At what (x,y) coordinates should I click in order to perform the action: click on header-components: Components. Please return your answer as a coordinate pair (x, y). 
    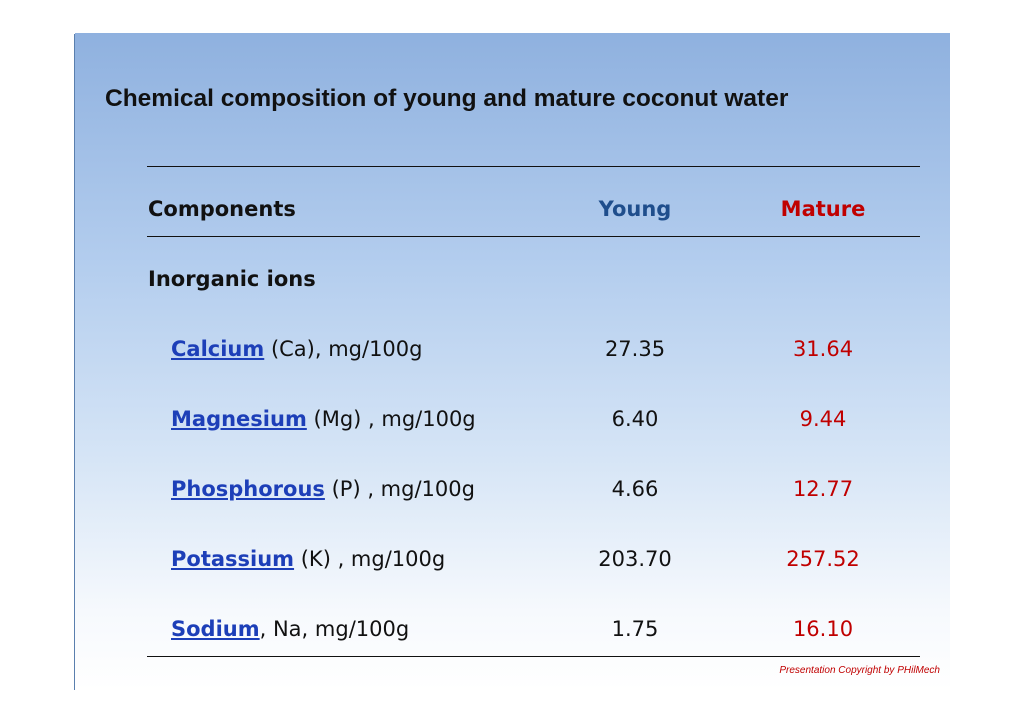
    Looking at the image, I should click on (222, 209).